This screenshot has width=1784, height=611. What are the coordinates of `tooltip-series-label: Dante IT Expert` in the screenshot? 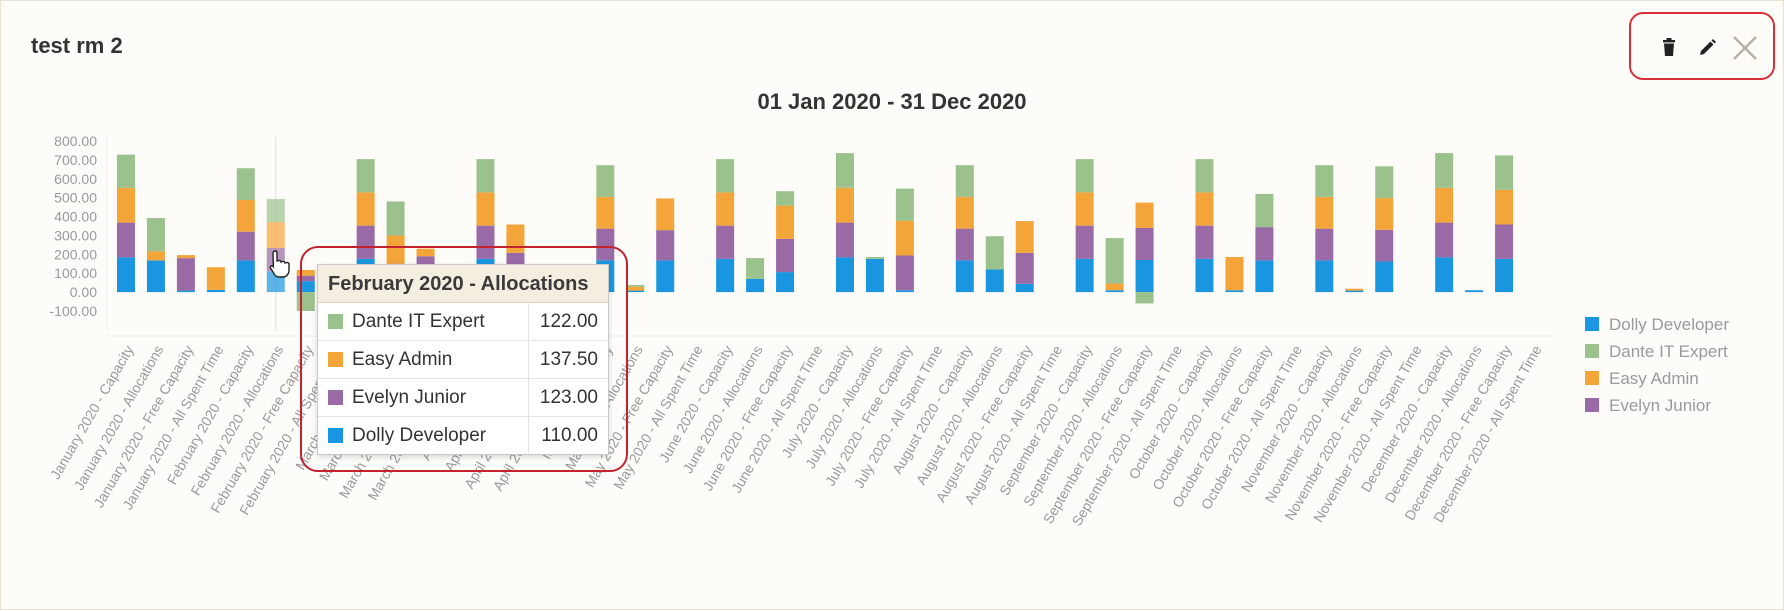 It's located at (418, 321).